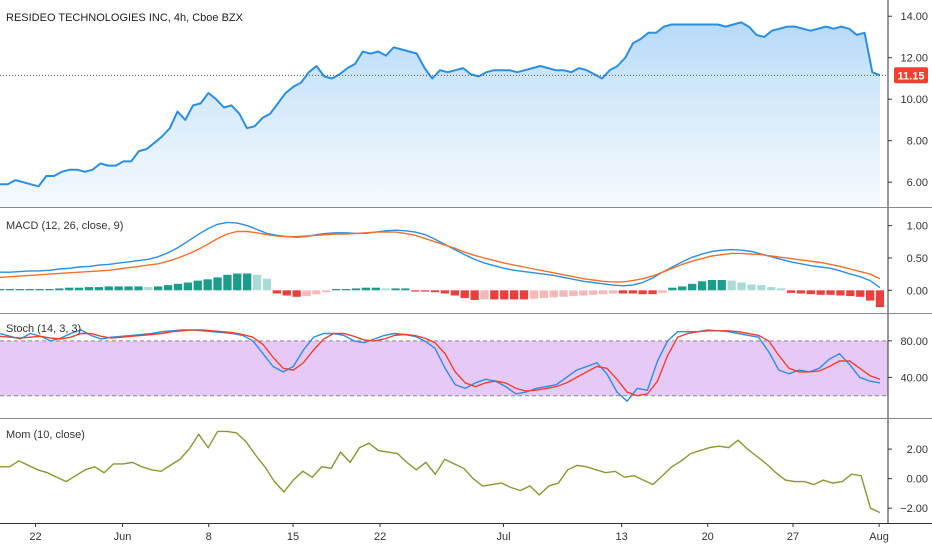 The image size is (932, 550). Describe the element at coordinates (879, 537) in the screenshot. I see `x-tick-label: Aug` at that location.